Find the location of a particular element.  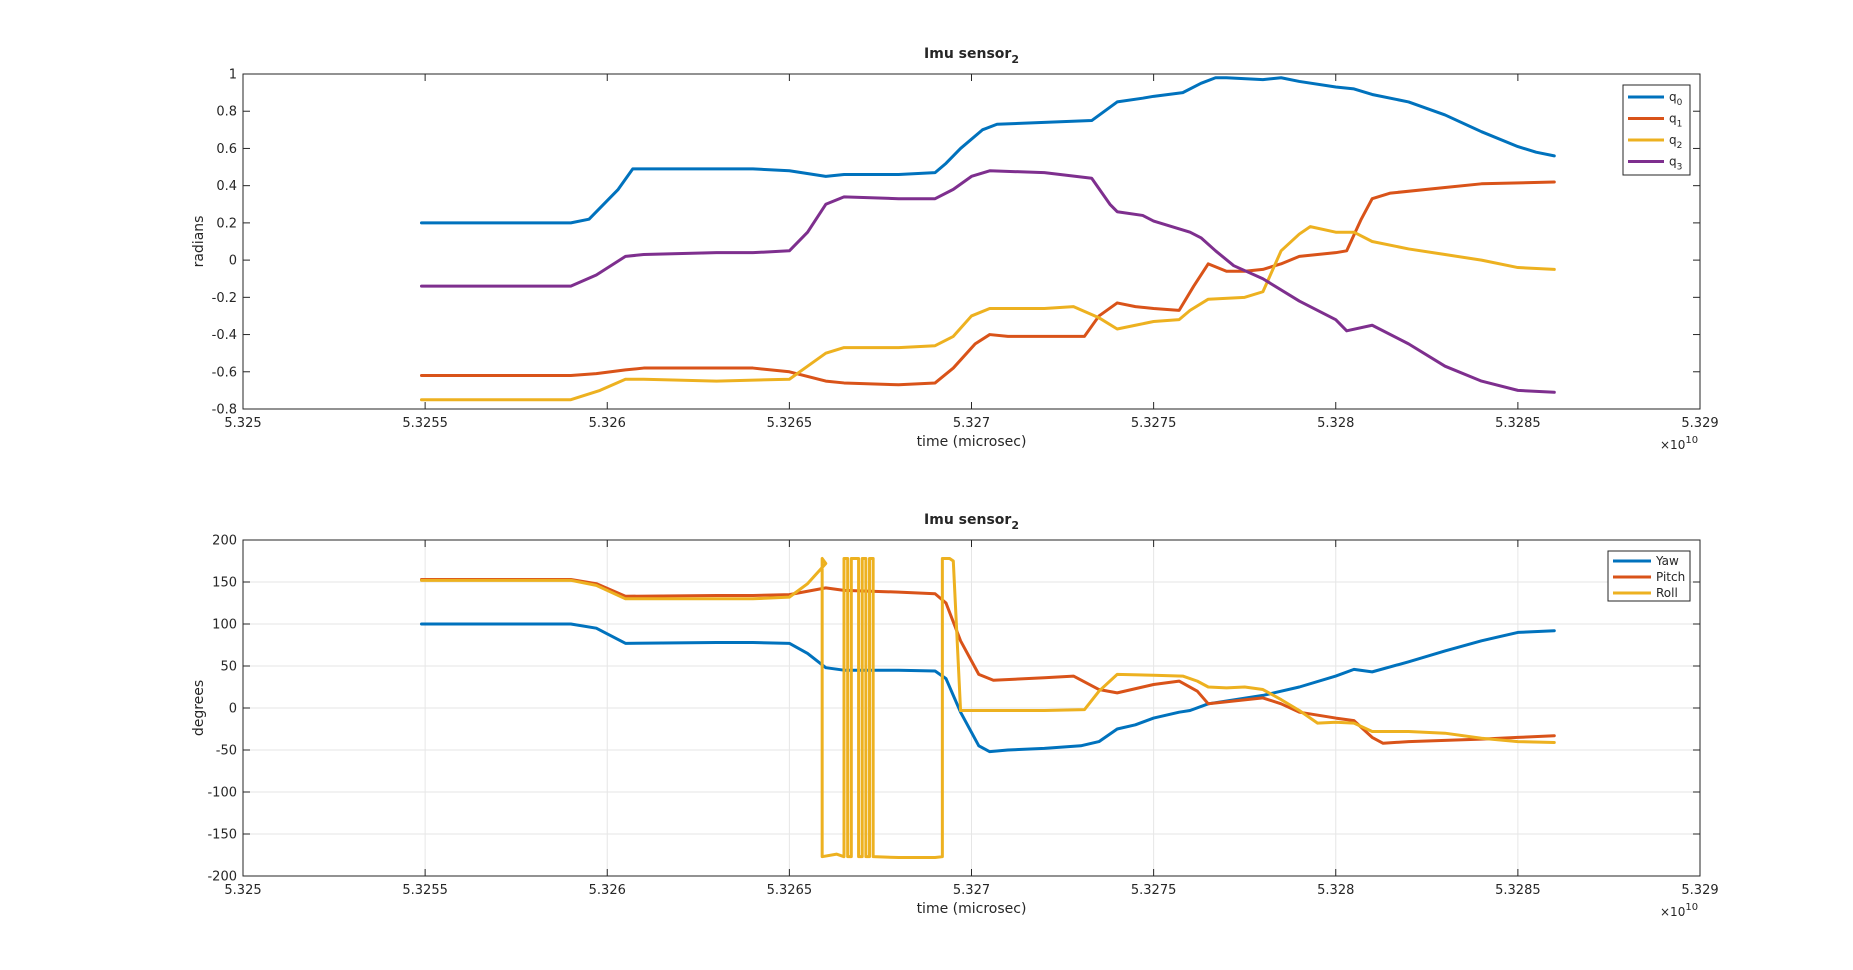

y-tick-label: 200 is located at coordinates (224, 541).